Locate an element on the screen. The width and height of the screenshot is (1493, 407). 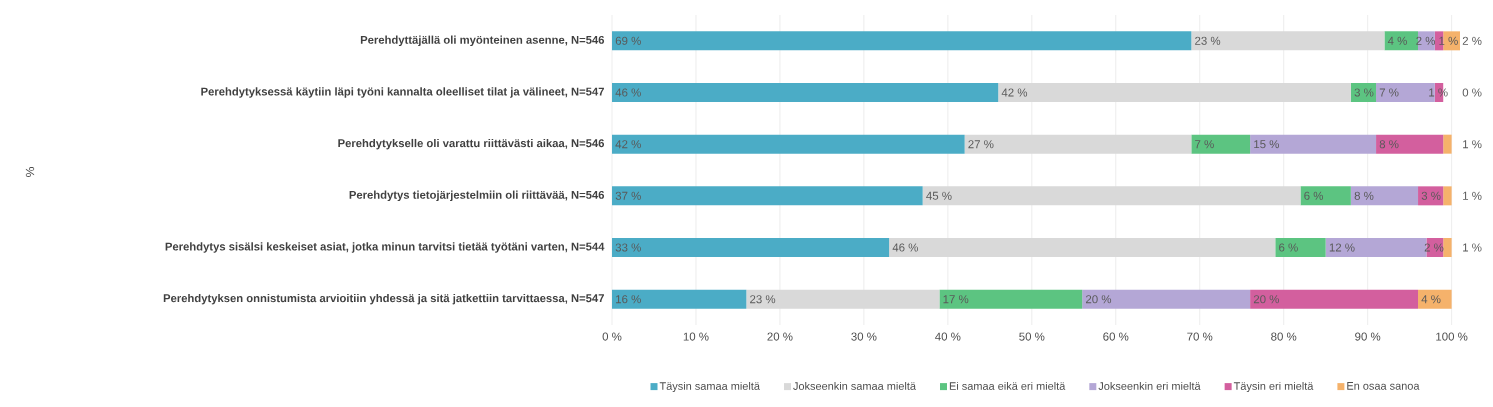
x-tick-label: 0 % is located at coordinates (612, 336).